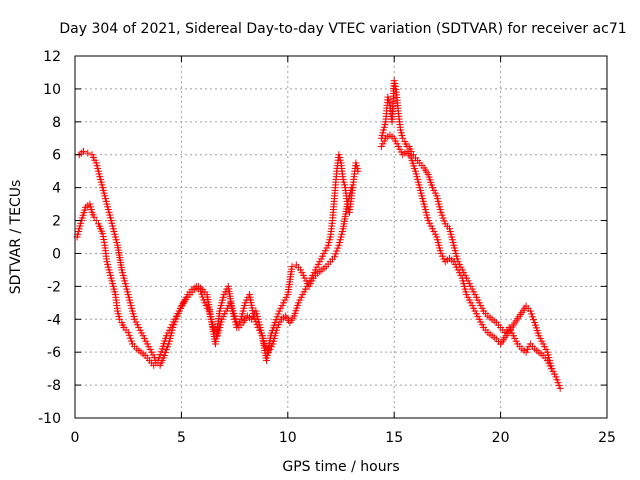  What do you see at coordinates (16, 237) in the screenshot?
I see `y-axis-label: SDTVAR / TECUs` at bounding box center [16, 237].